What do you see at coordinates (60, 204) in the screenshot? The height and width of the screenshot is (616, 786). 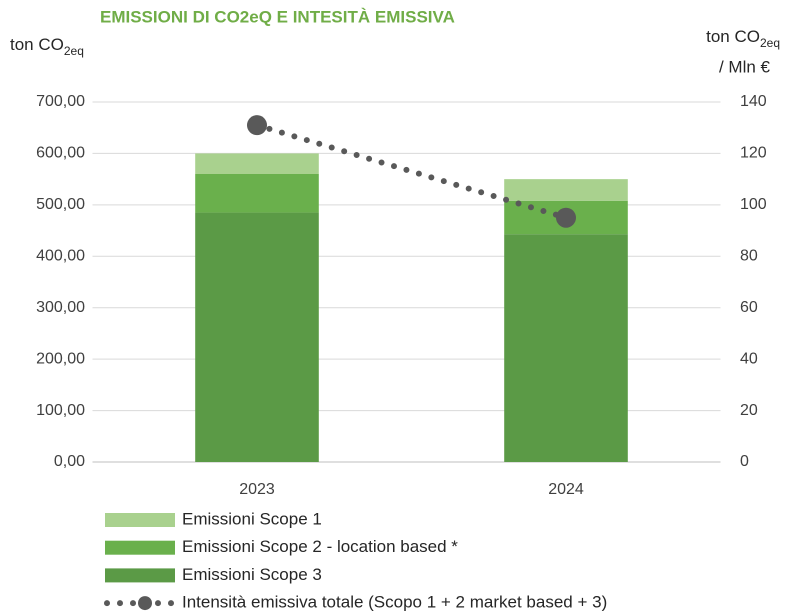 I see `y-tick-label: 500,00` at bounding box center [60, 204].